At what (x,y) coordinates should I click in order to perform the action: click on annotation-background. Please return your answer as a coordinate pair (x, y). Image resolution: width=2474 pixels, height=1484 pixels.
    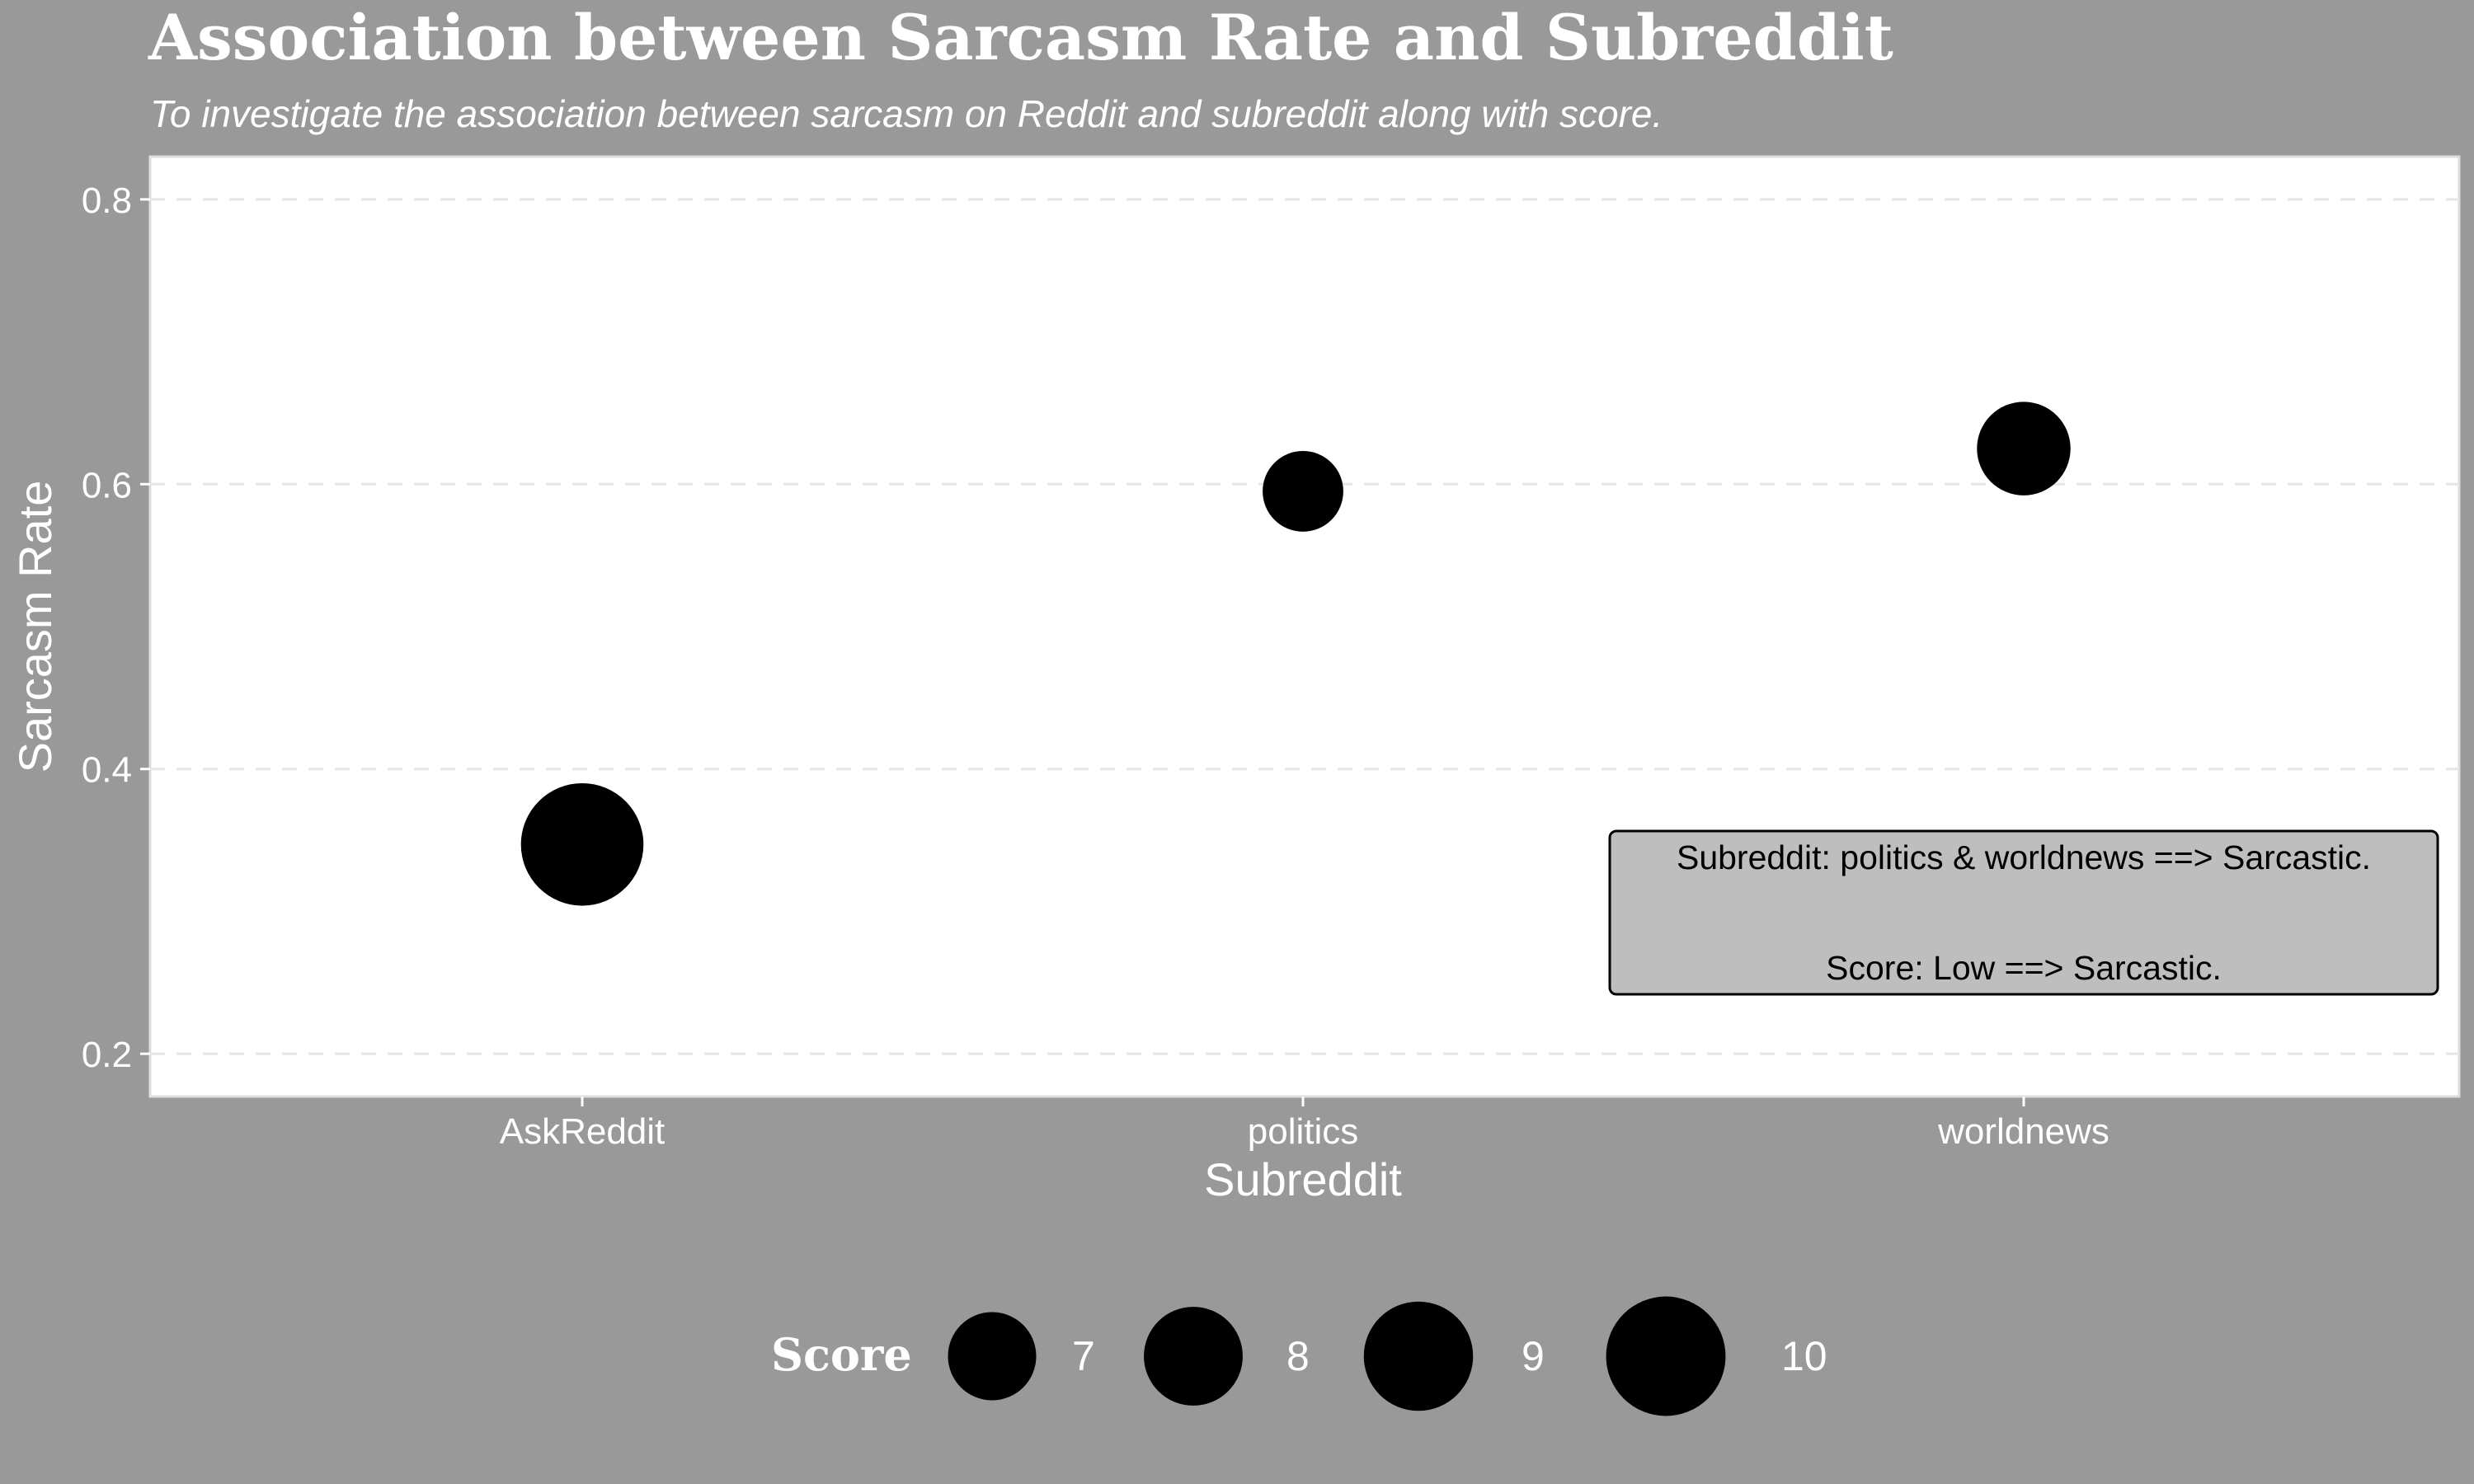
    Looking at the image, I should click on (2023, 912).